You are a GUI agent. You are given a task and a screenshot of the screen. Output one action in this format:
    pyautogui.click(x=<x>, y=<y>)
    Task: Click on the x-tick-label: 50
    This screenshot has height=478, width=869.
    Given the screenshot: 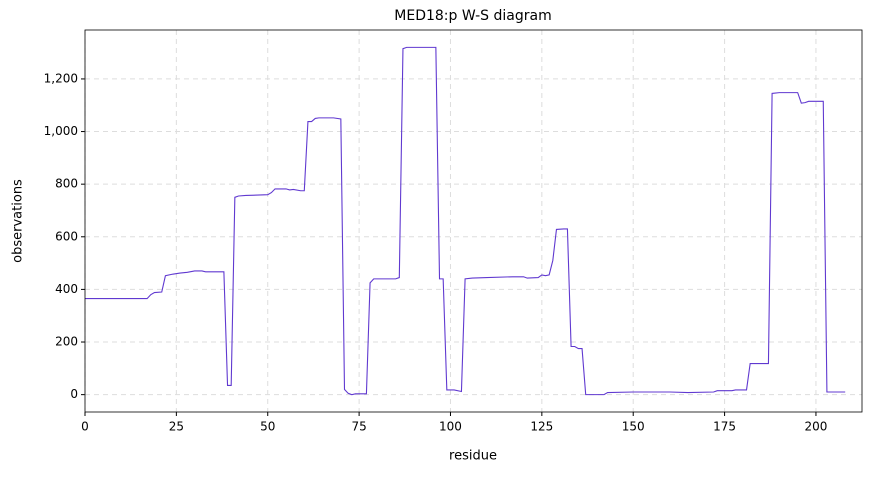 What is the action you would take?
    pyautogui.click(x=267, y=427)
    